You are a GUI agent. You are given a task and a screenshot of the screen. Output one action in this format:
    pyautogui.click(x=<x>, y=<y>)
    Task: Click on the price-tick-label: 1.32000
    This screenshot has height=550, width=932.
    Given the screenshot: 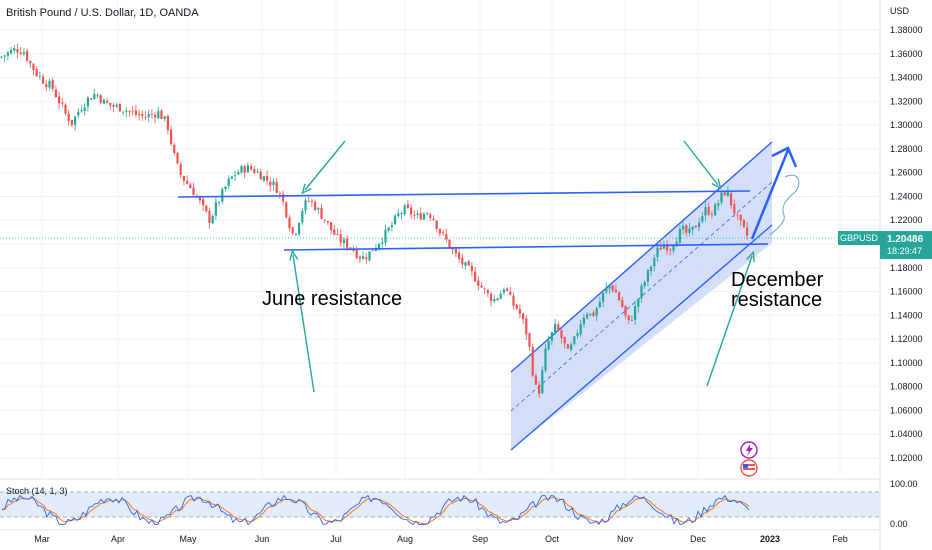 What is the action you would take?
    pyautogui.click(x=906, y=101)
    